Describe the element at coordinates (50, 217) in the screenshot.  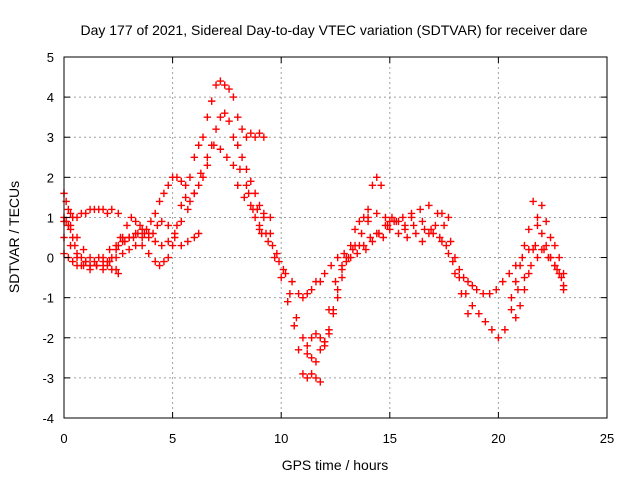
I see `y-tick-label: 1` at that location.